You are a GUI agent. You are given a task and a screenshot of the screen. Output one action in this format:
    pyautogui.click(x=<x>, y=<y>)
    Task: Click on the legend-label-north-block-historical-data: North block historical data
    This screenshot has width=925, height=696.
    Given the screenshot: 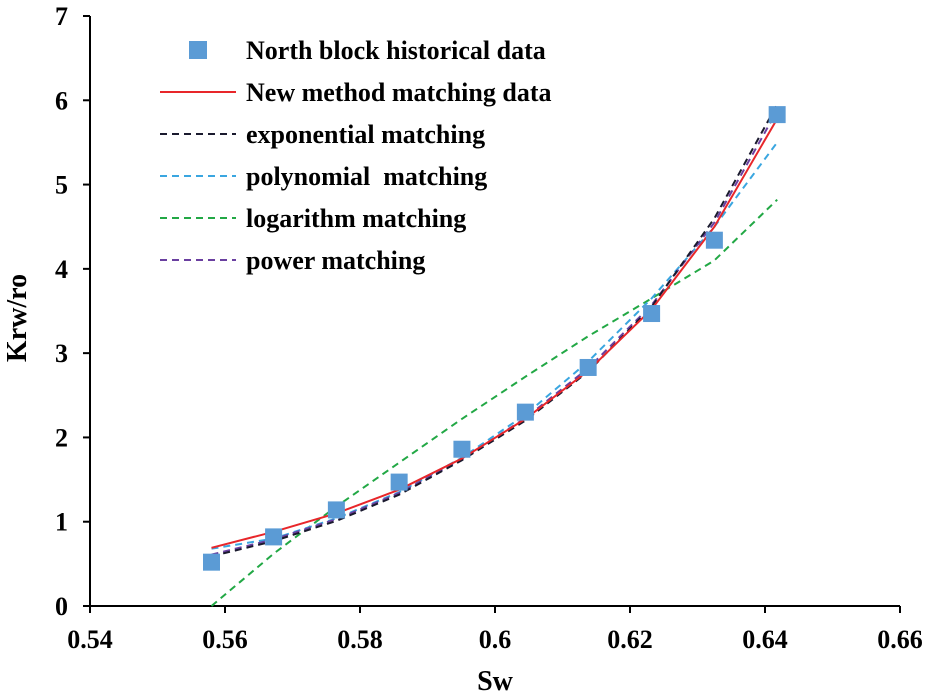 What is the action you would take?
    pyautogui.click(x=396, y=50)
    